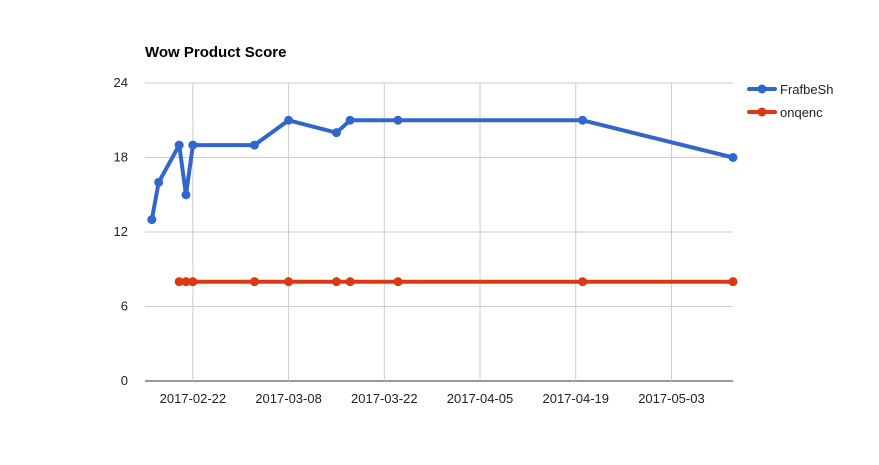  What do you see at coordinates (121, 82) in the screenshot?
I see `y-tick-label: 24` at bounding box center [121, 82].